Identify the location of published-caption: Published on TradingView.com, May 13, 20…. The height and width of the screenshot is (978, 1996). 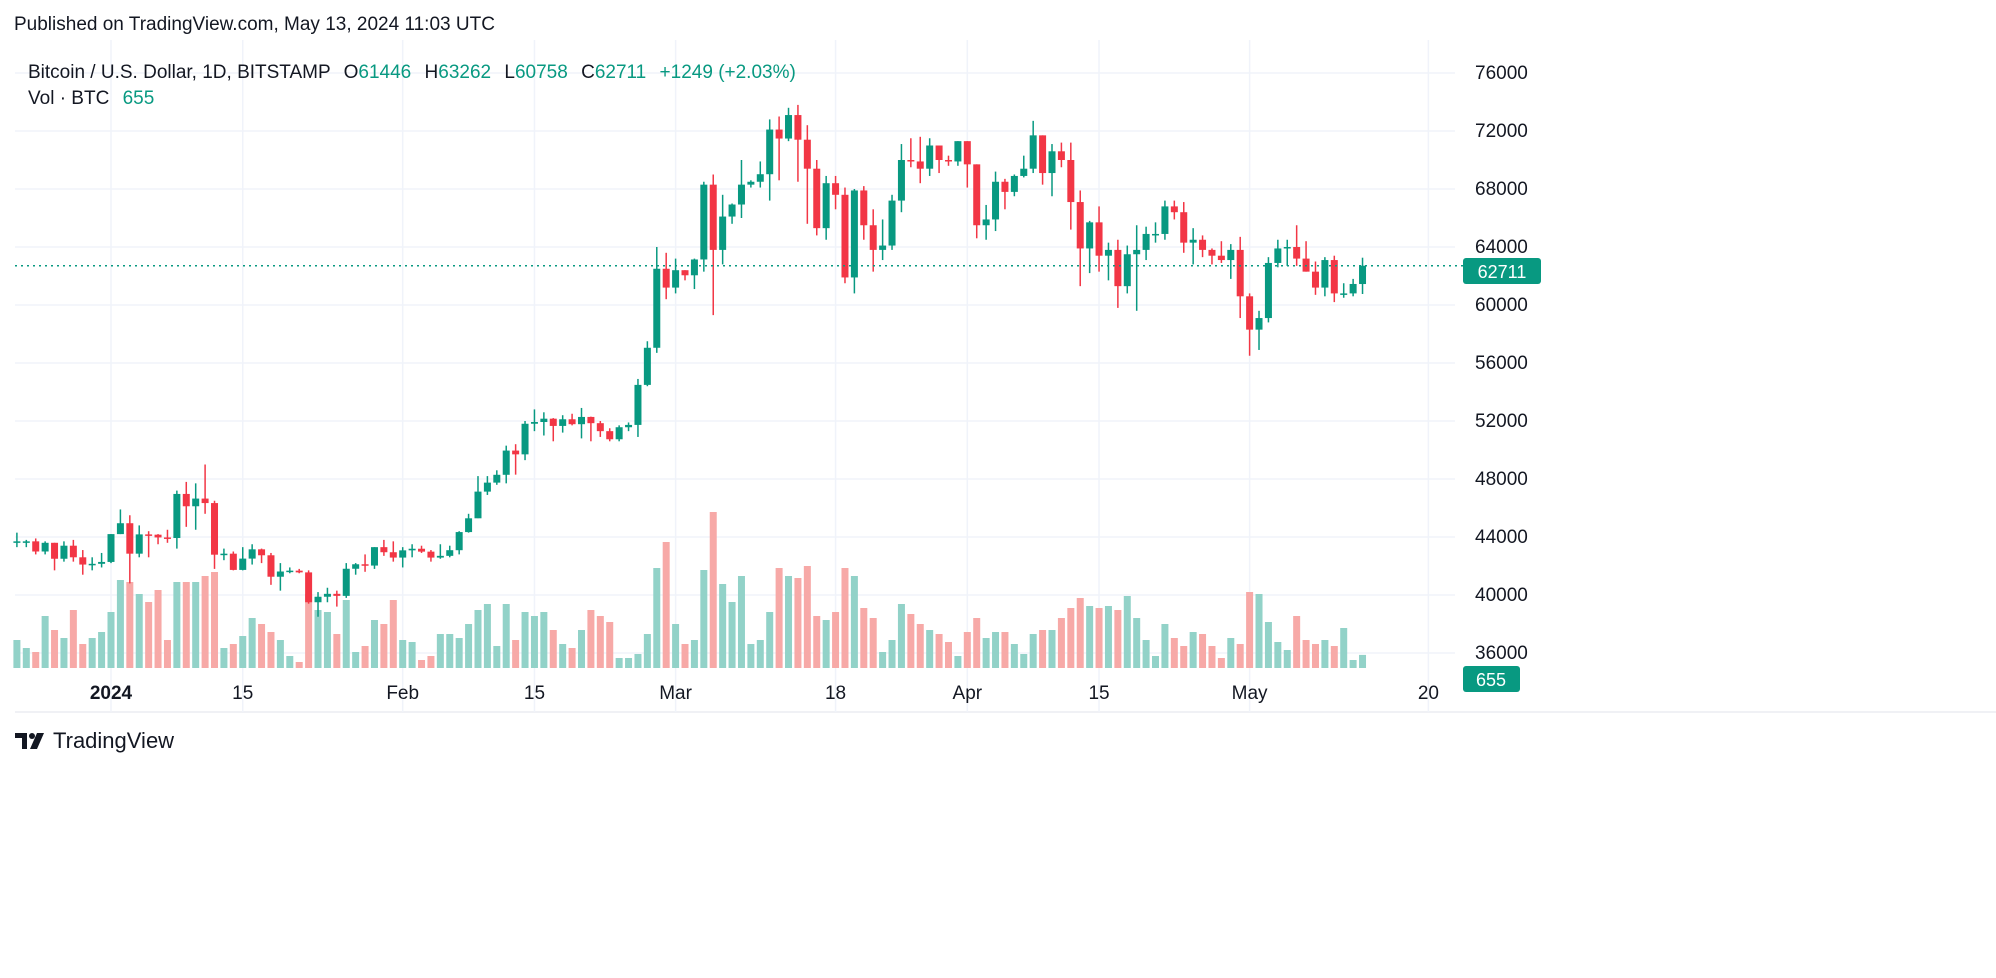
(254, 24).